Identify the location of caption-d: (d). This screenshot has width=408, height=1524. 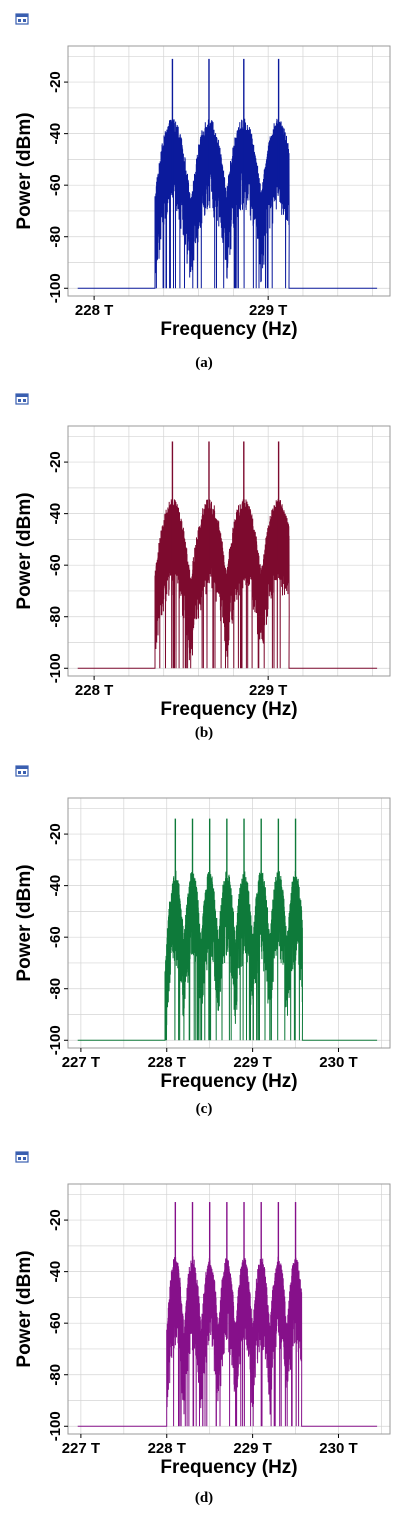
(204, 1498).